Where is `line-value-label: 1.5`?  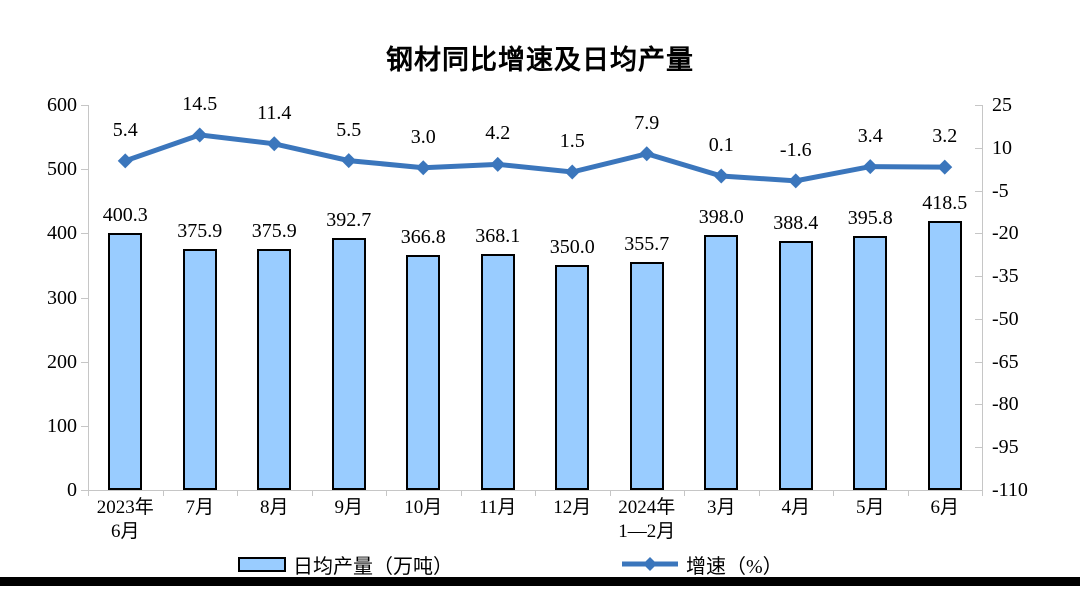 line-value-label: 1.5 is located at coordinates (572, 141).